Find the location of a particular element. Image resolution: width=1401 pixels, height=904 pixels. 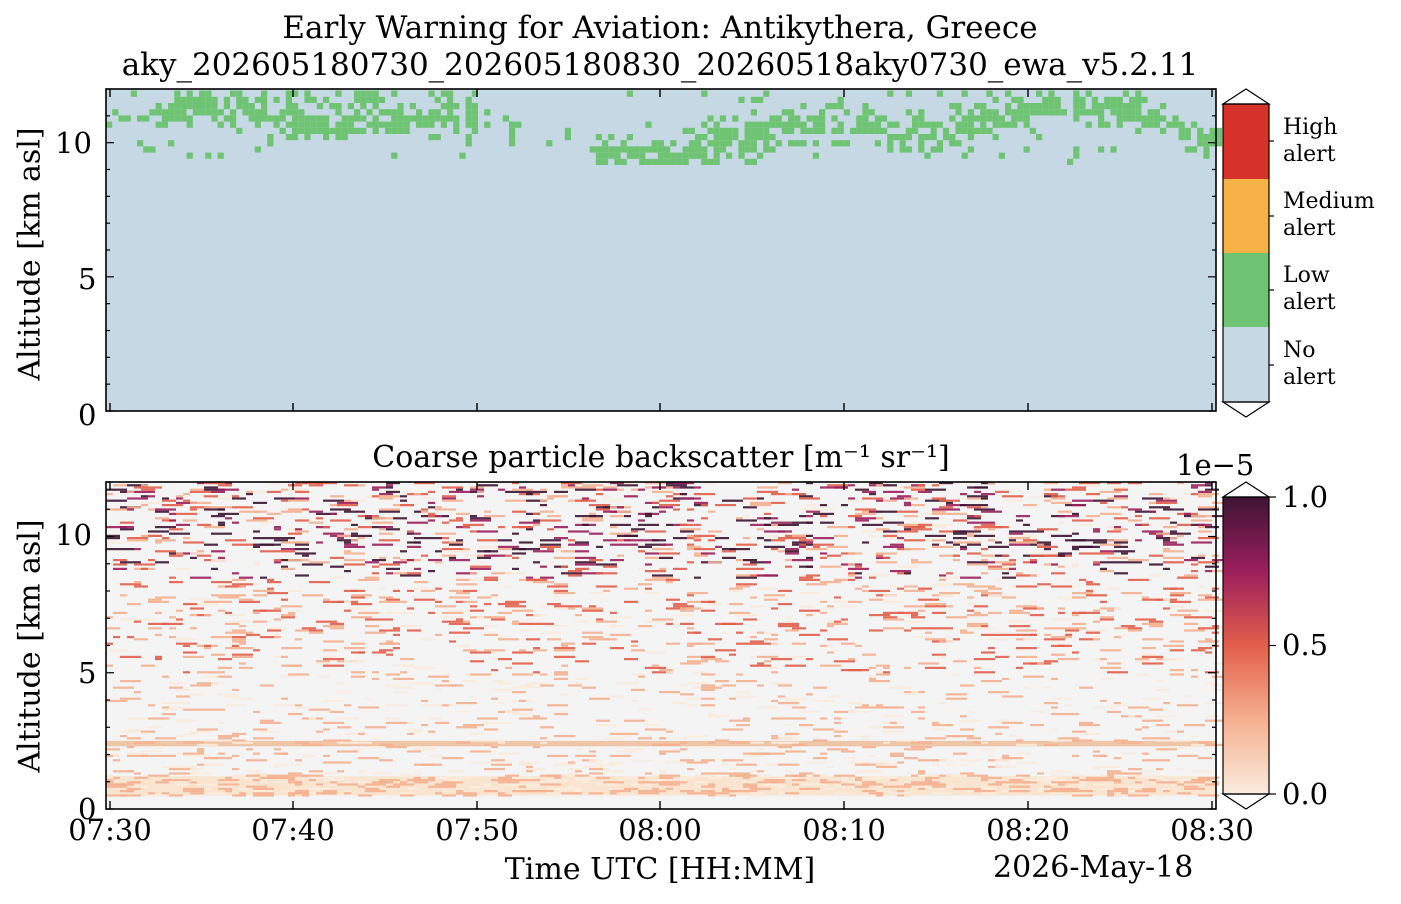

backscatter-panel-ylabel: Altitude [km asl] is located at coordinates (30, 646).